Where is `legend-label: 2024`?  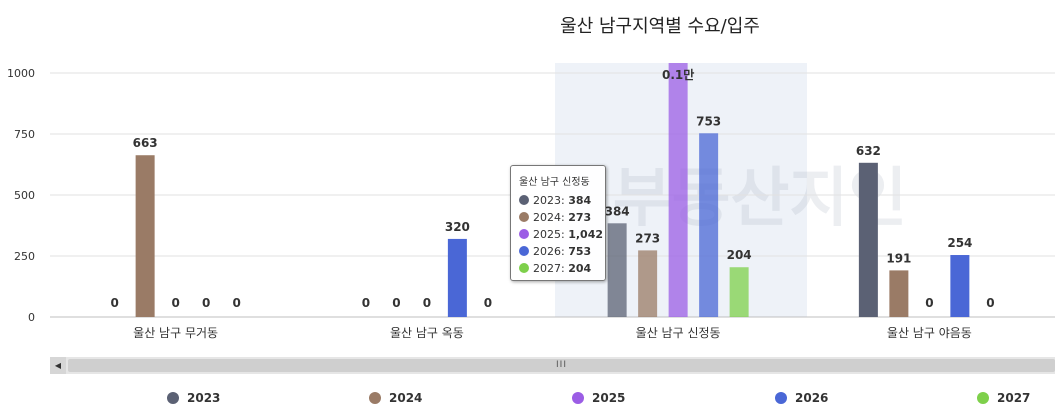 legend-label: 2024 is located at coordinates (406, 398).